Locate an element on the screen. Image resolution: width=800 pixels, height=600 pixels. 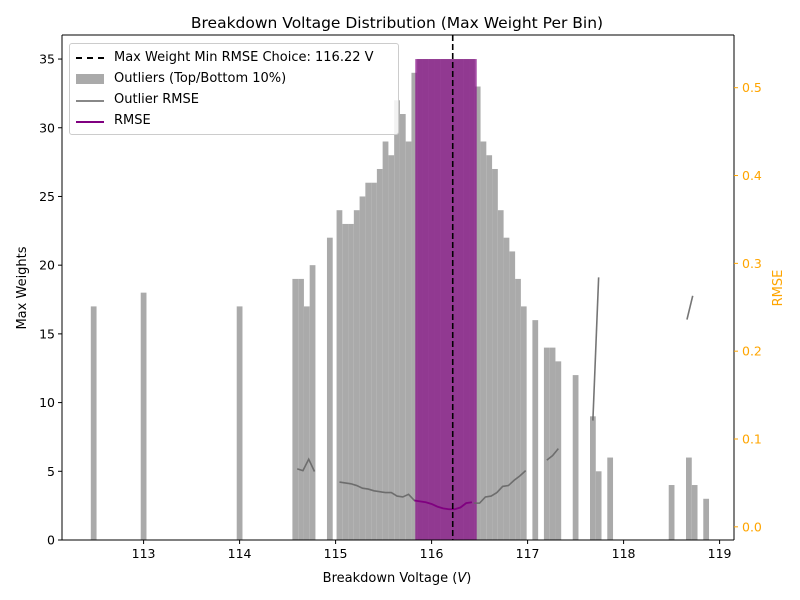
y2-tick-label: 0.4 is located at coordinates (752, 175).